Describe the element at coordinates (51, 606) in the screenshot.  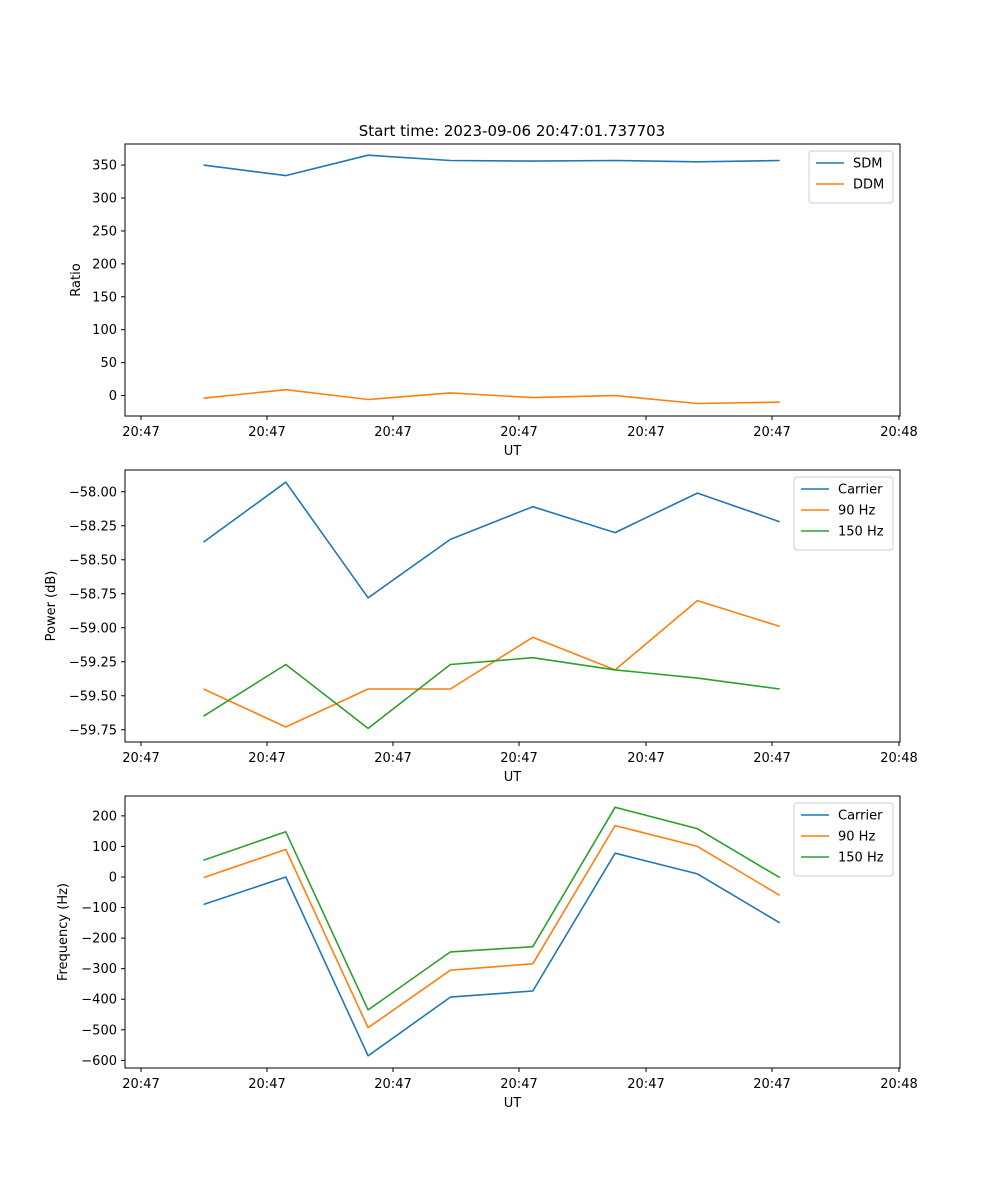
I see `y-axis-label: Power (dB)` at that location.